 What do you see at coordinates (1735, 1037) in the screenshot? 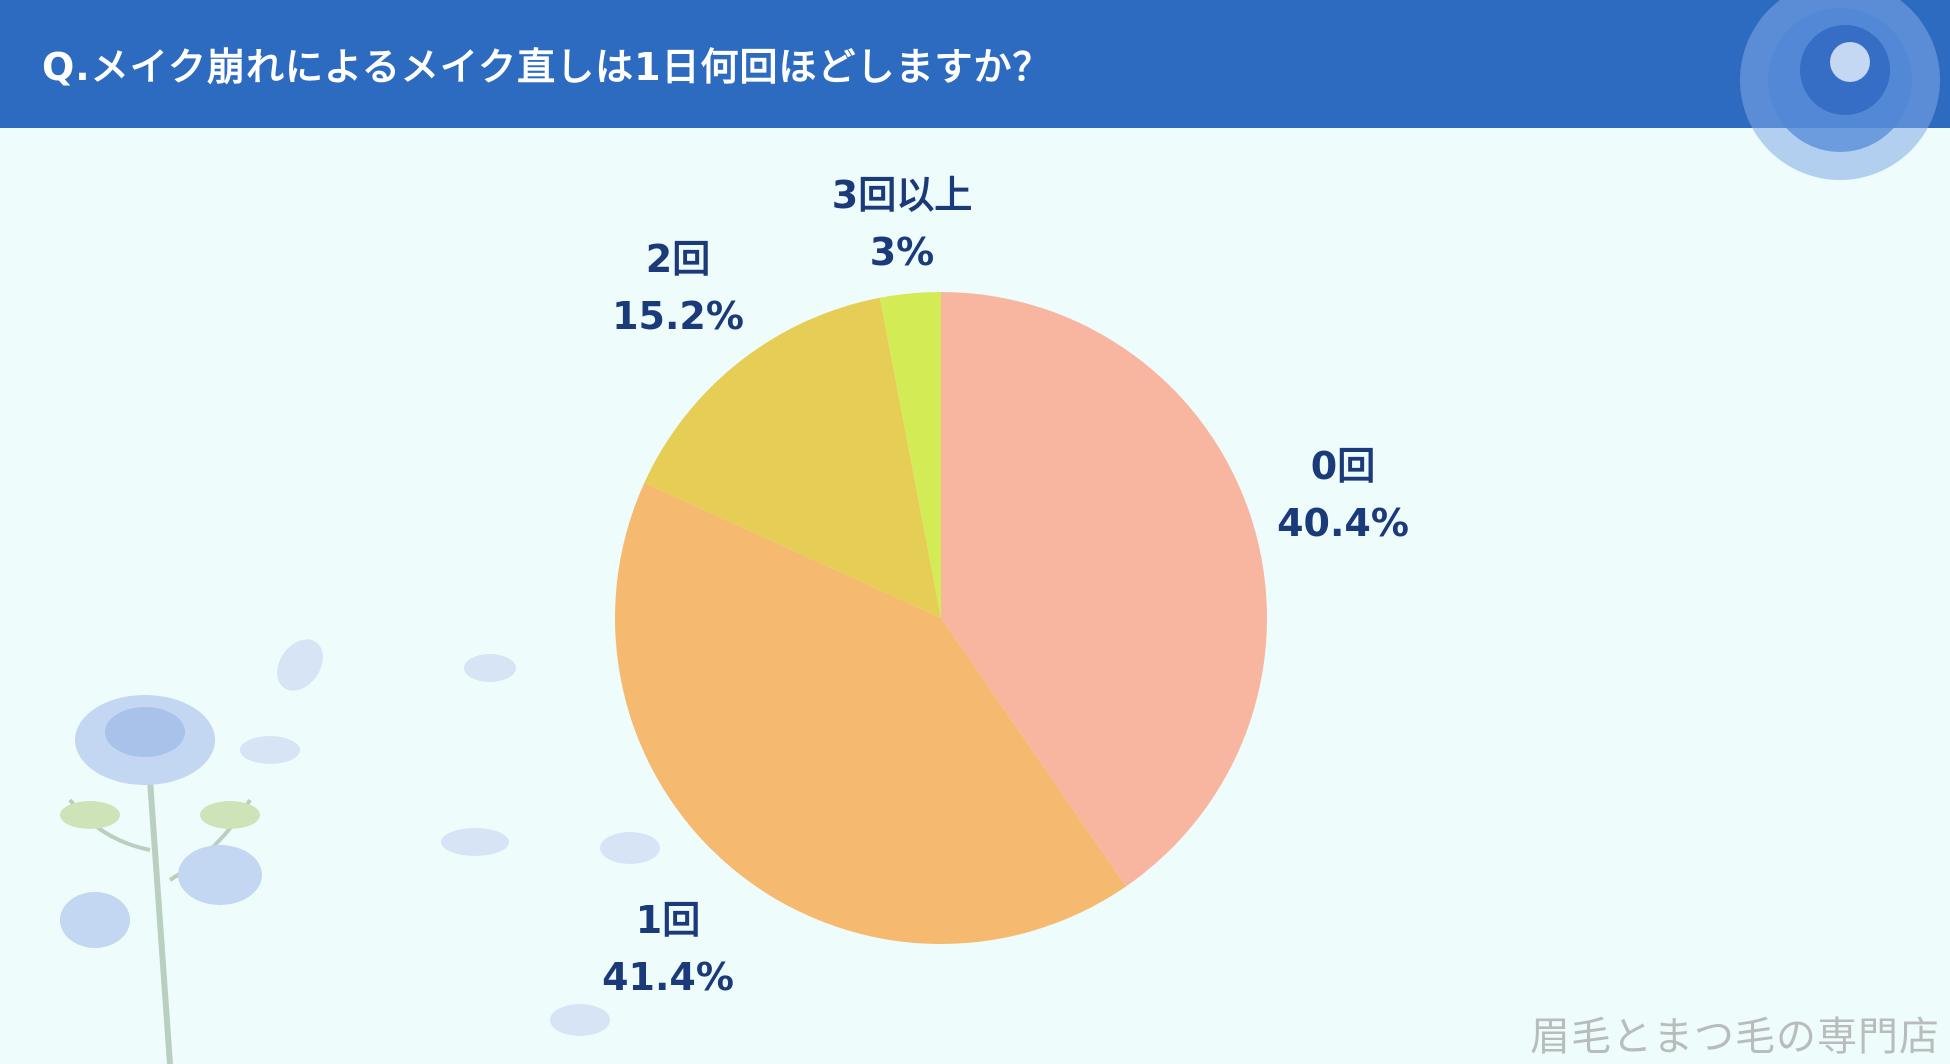
I see `watermark: 眉毛とまつ毛の専門店` at bounding box center [1735, 1037].